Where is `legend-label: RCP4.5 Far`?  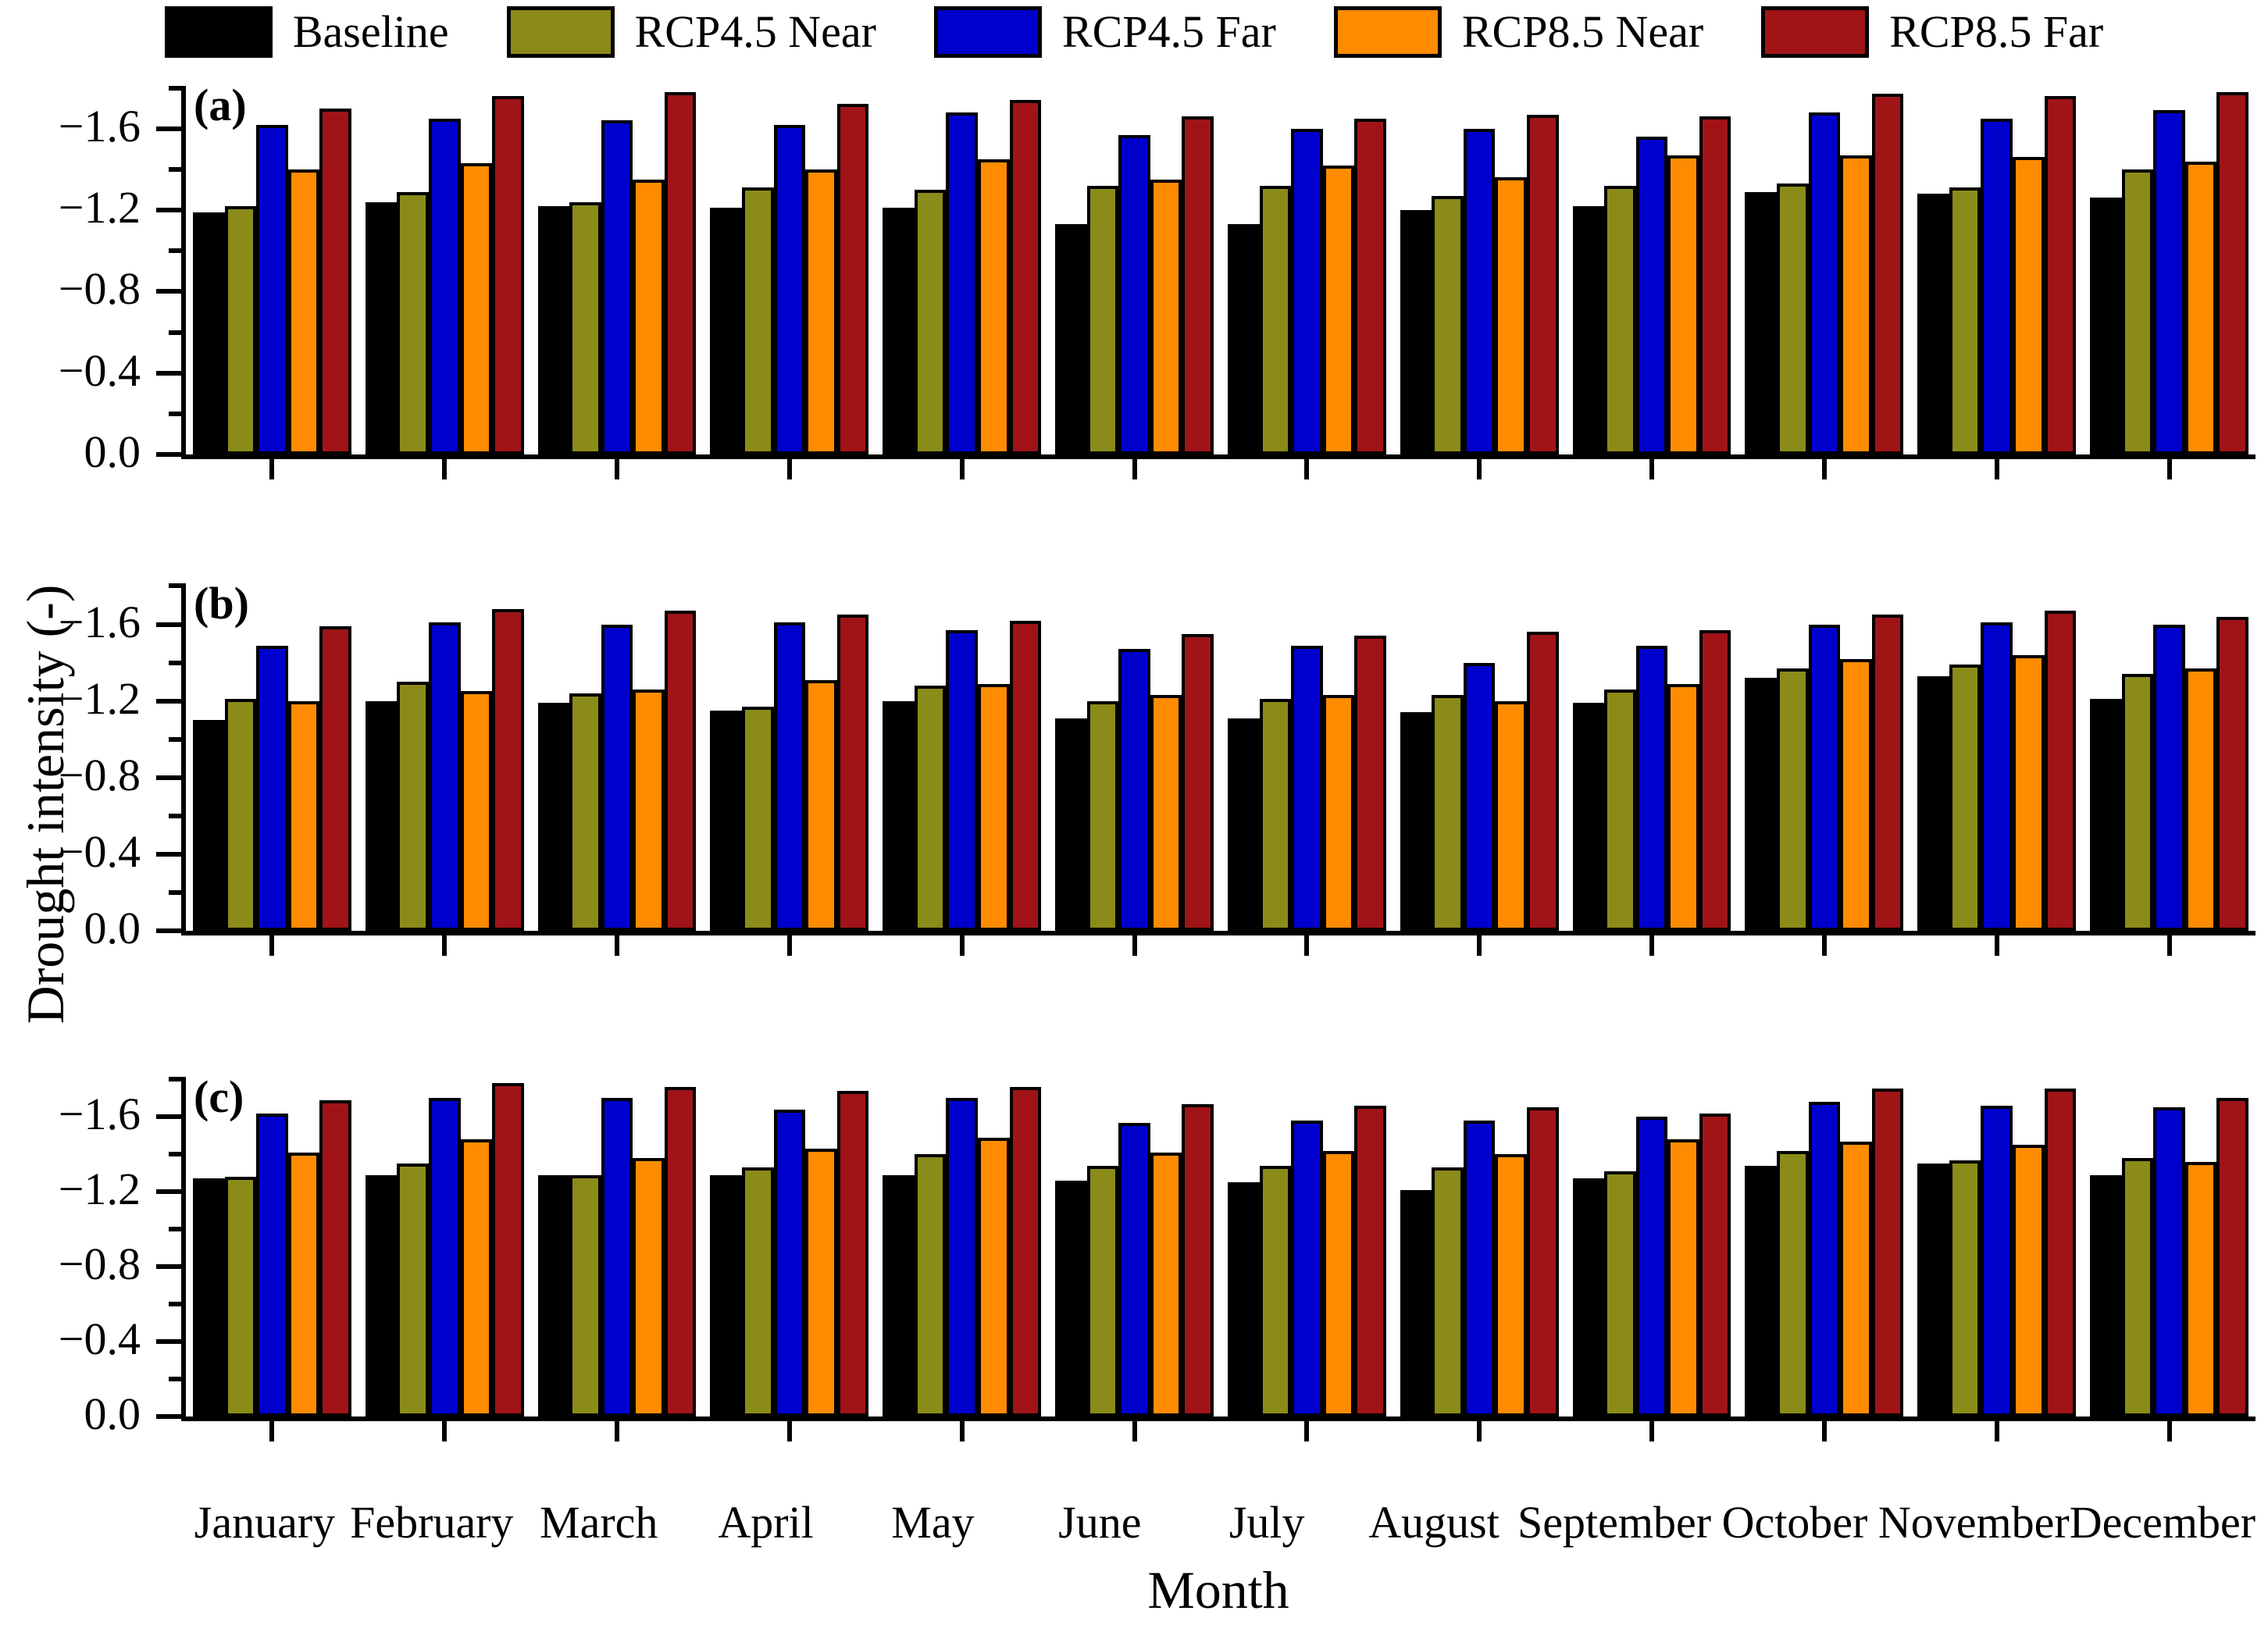 legend-label: RCP4.5 Far is located at coordinates (1168, 32).